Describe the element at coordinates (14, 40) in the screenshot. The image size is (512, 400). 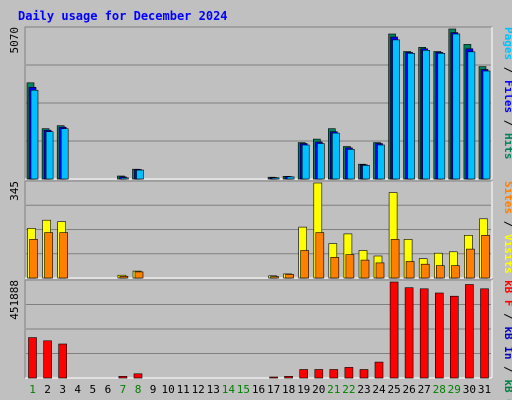
I see `panel-scale-label: 5070` at that location.